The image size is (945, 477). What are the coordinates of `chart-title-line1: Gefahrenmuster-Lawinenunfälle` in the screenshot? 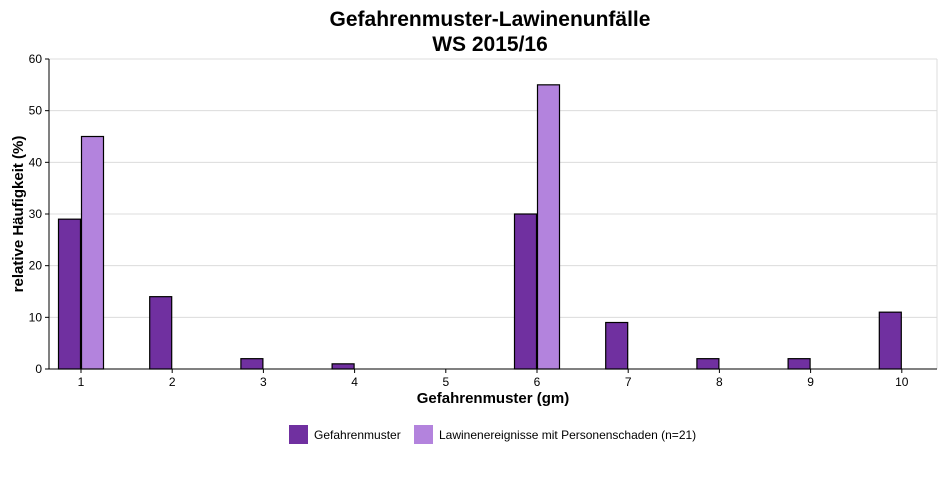 It's located at (490, 19).